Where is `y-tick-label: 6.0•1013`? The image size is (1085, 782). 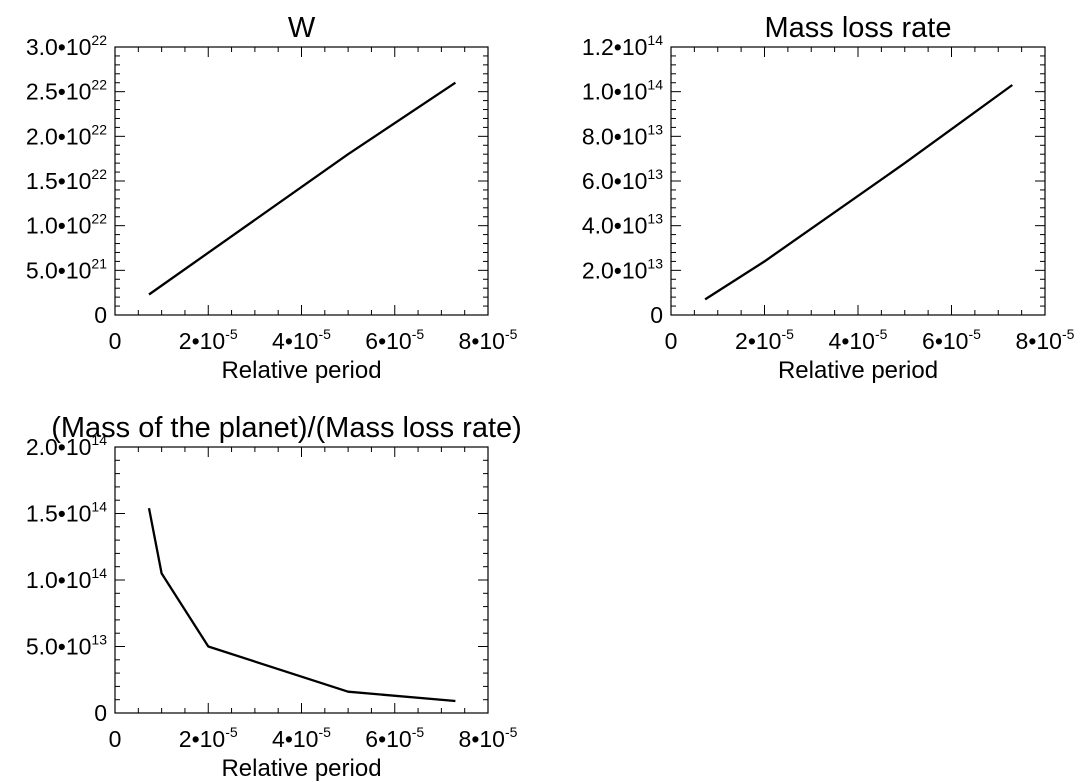
y-tick-label: 6.0•1013 is located at coordinates (622, 180).